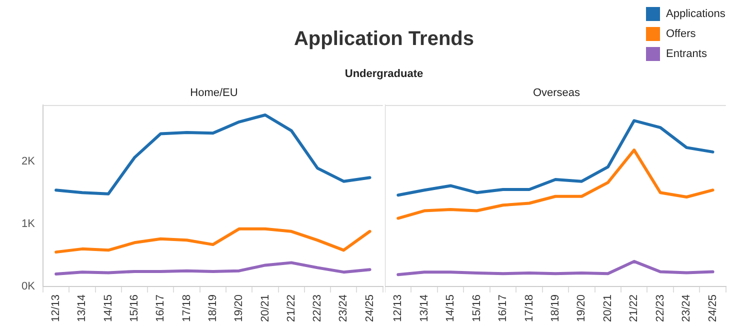 The height and width of the screenshot is (326, 733). Describe the element at coordinates (214, 93) in the screenshot. I see `text: Home/EU` at that location.